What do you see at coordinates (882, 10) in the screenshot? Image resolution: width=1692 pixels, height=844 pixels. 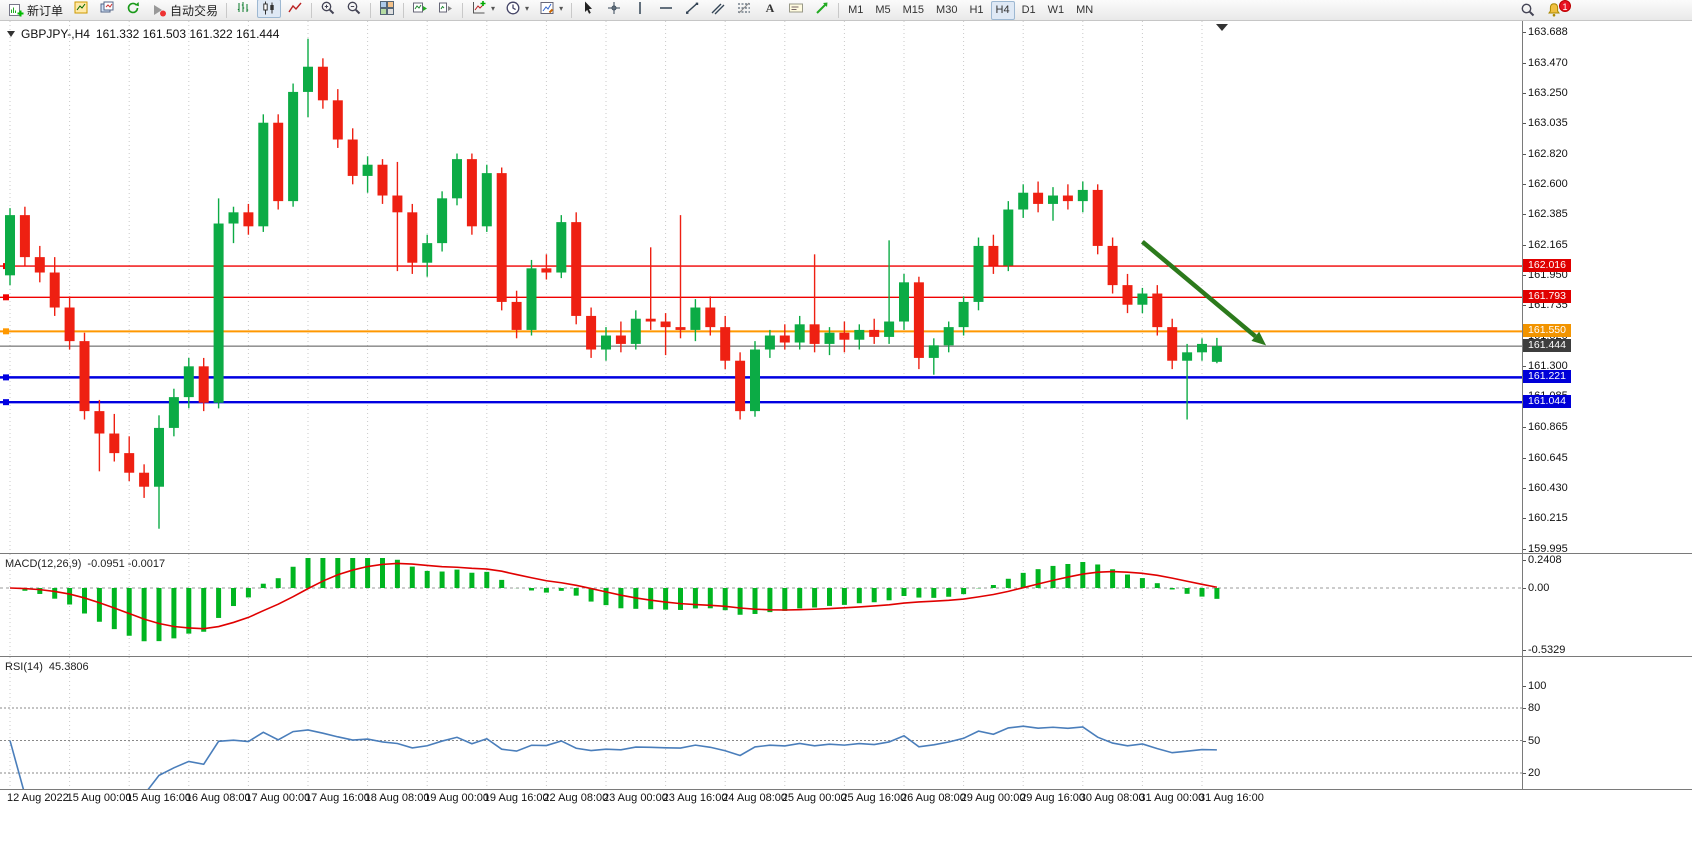 I see `timeframe-m5-button: M5` at bounding box center [882, 10].